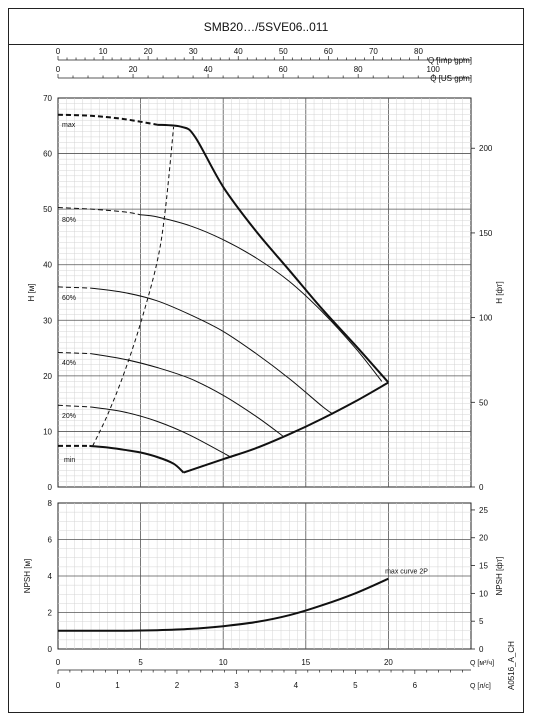  Describe the element at coordinates (47, 154) in the screenshot. I see `head-ytick-m-label: 60` at that location.